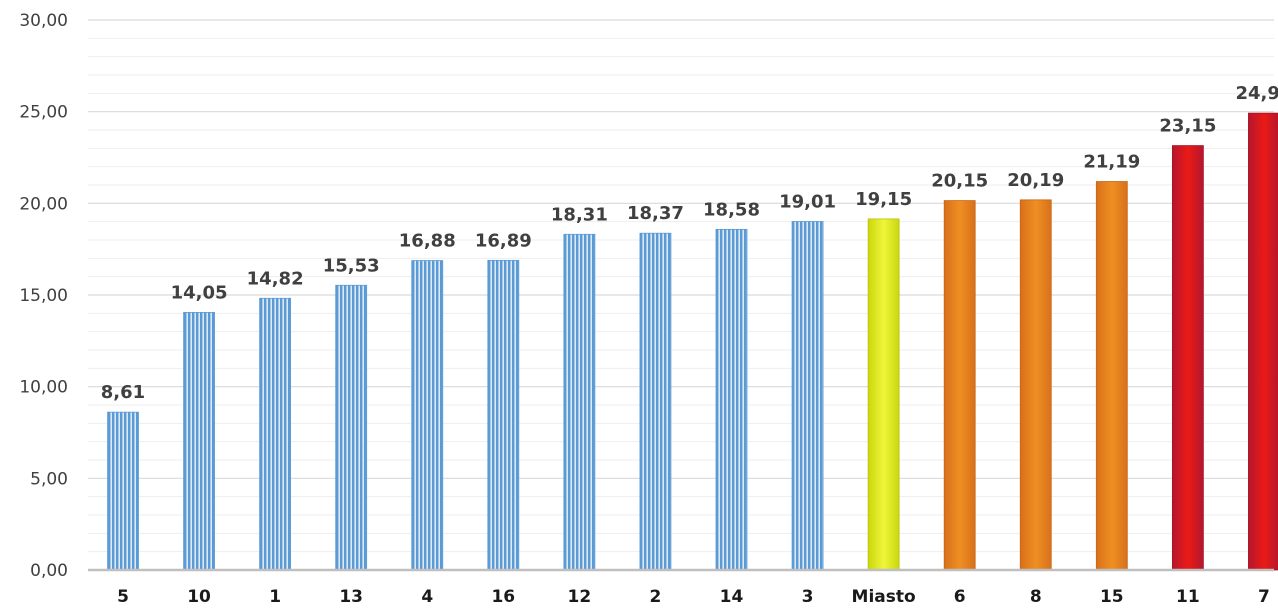 The image size is (1278, 609). Describe the element at coordinates (351, 265) in the screenshot. I see `data-label-13: 15,53` at that location.